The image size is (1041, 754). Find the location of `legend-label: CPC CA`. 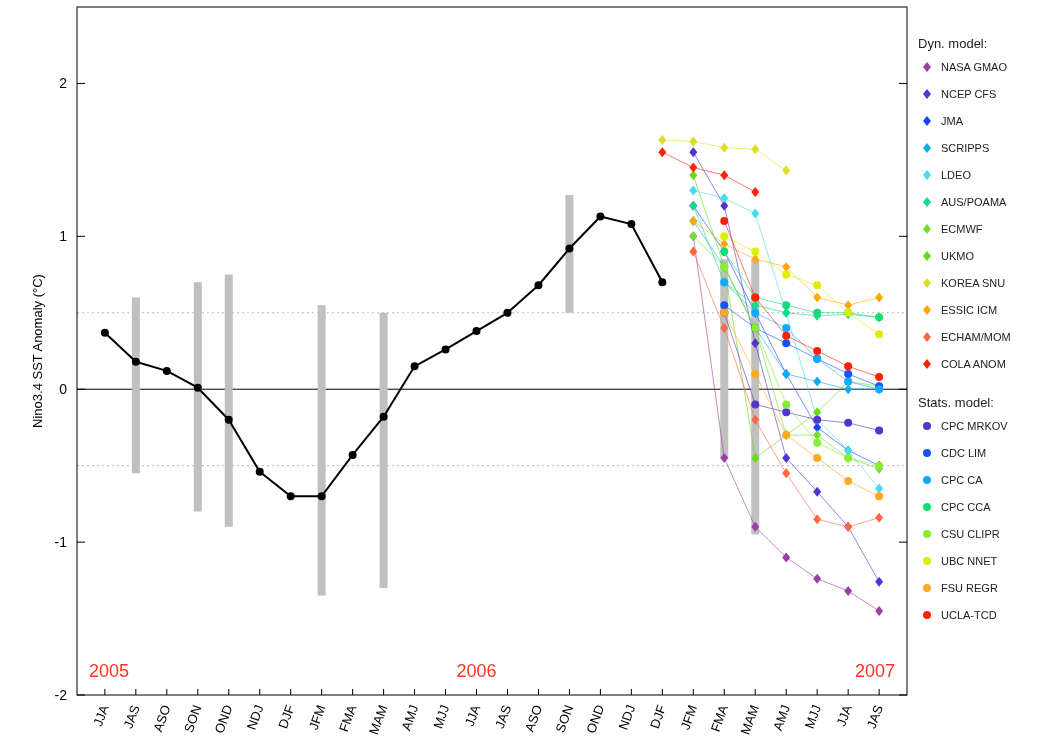

legend-label: CPC CA is located at coordinates (962, 480).